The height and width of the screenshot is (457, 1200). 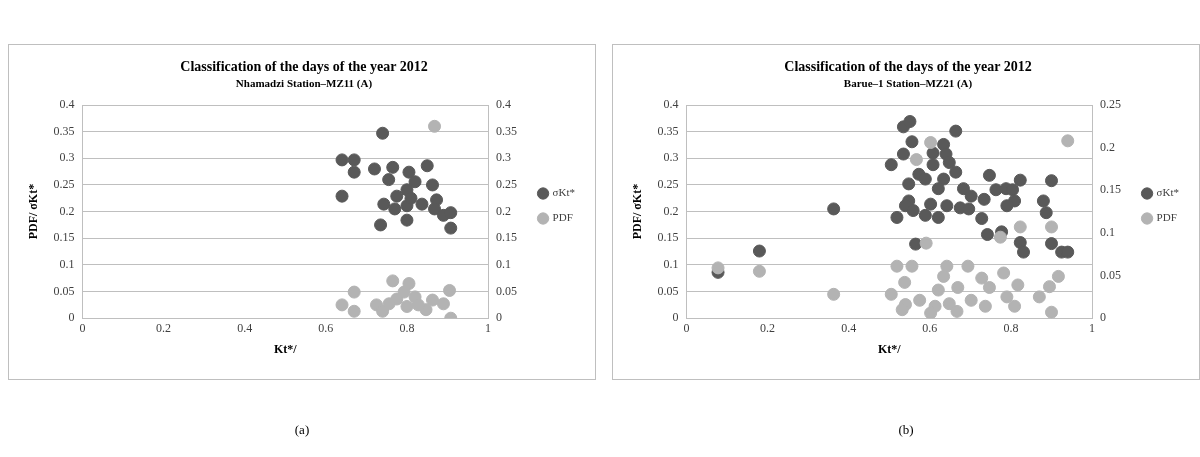 I want to click on chart-subtitle: Nhamadzi Station–MZ11 (A), so click(x=304, y=84).